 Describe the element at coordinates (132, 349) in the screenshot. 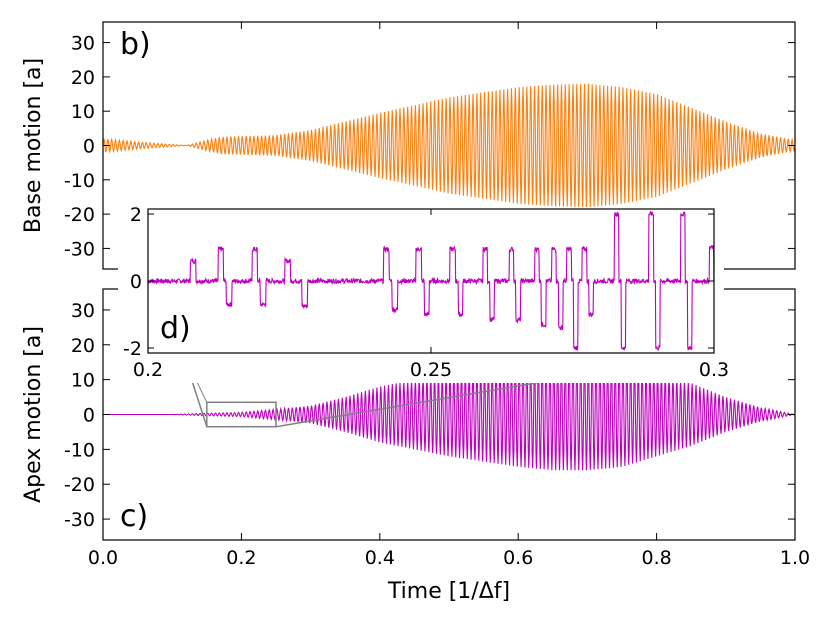

I see `panel-d-ytick-label: -2` at that location.